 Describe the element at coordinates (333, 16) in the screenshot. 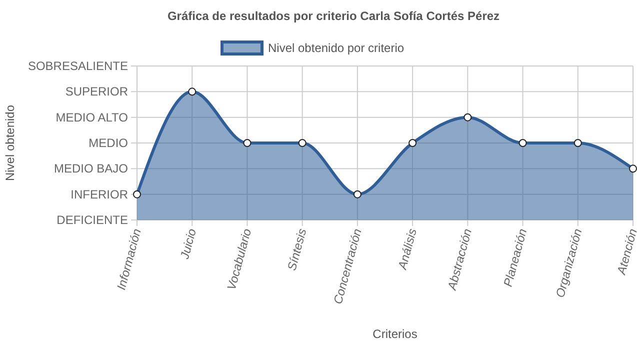

I see `chart-title: Gráfica de resultados por criterio Carla Sofía Cortés Pérez` at that location.